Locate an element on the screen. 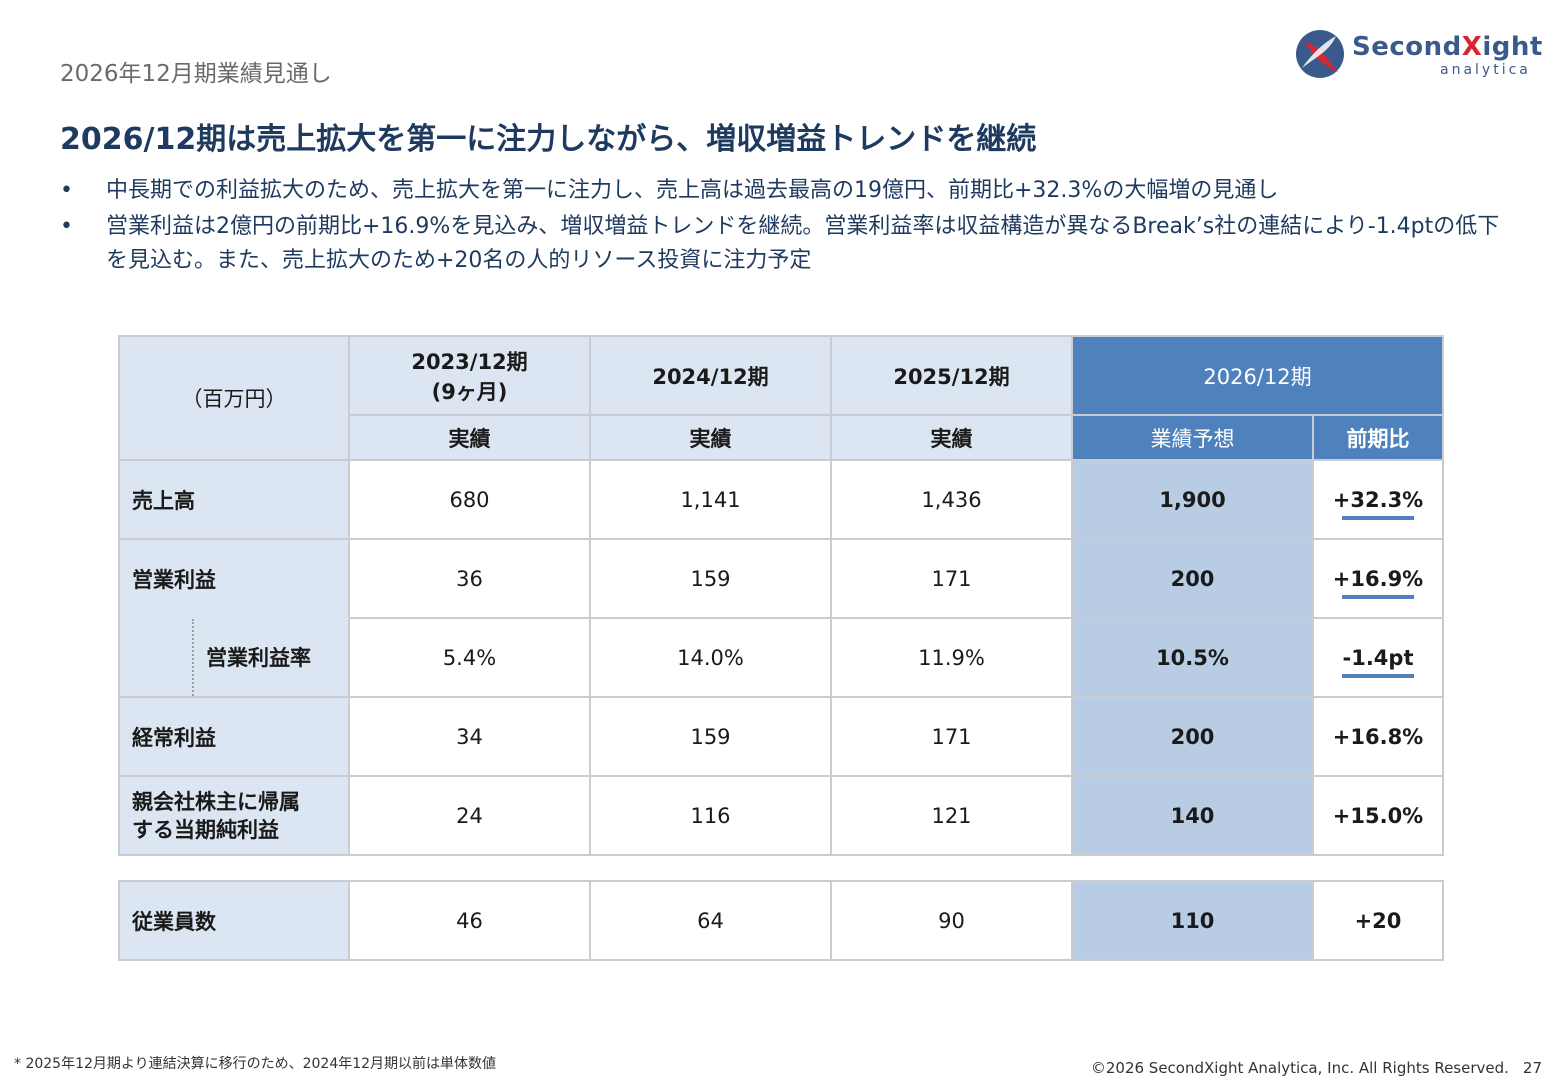  table-cell: 46 is located at coordinates (469, 920).